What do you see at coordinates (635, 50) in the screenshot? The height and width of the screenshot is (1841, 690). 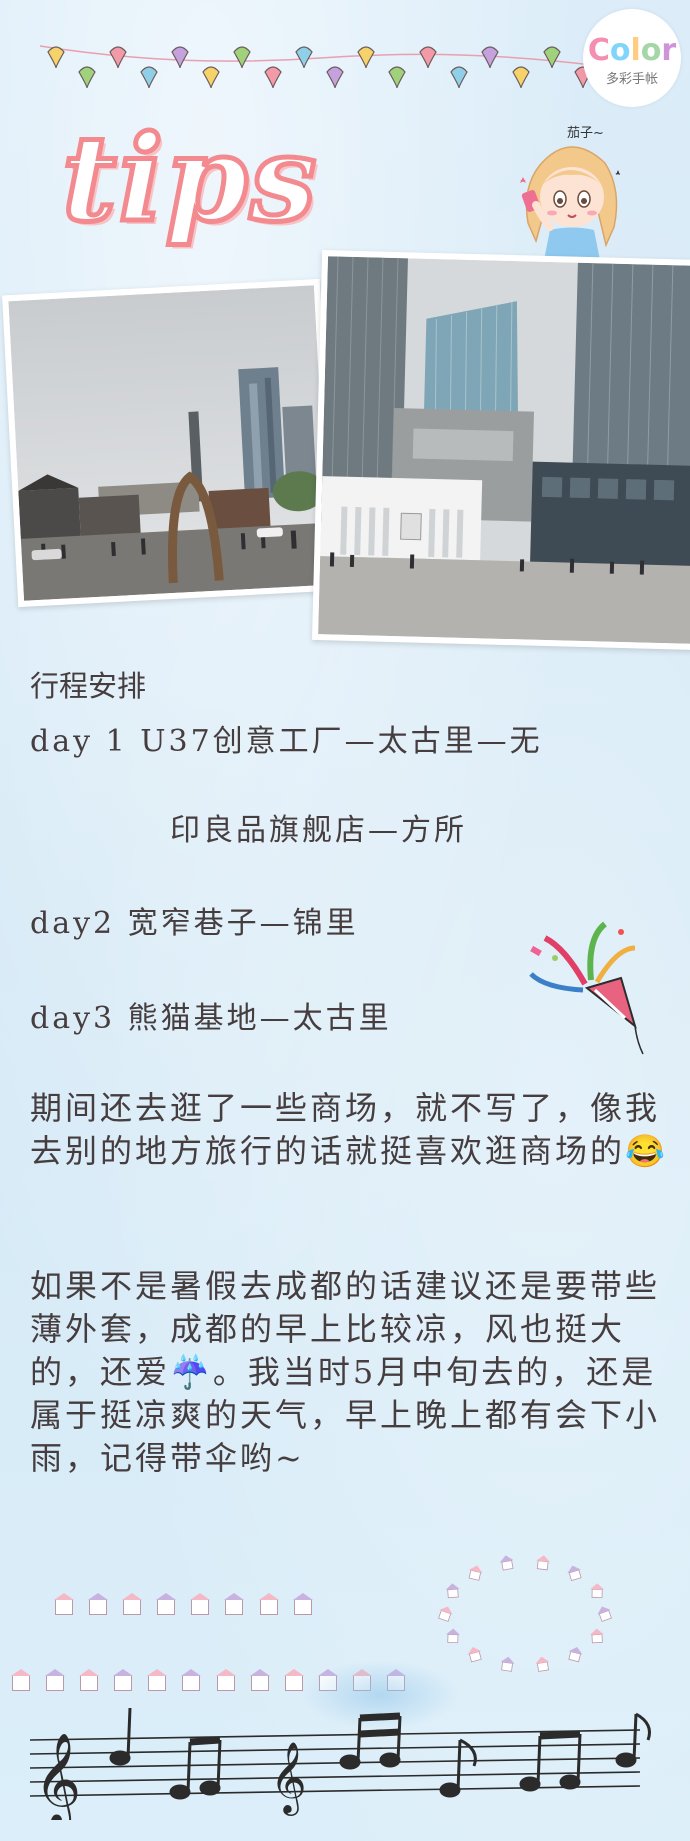 I see `logo-letter: l` at bounding box center [635, 50].